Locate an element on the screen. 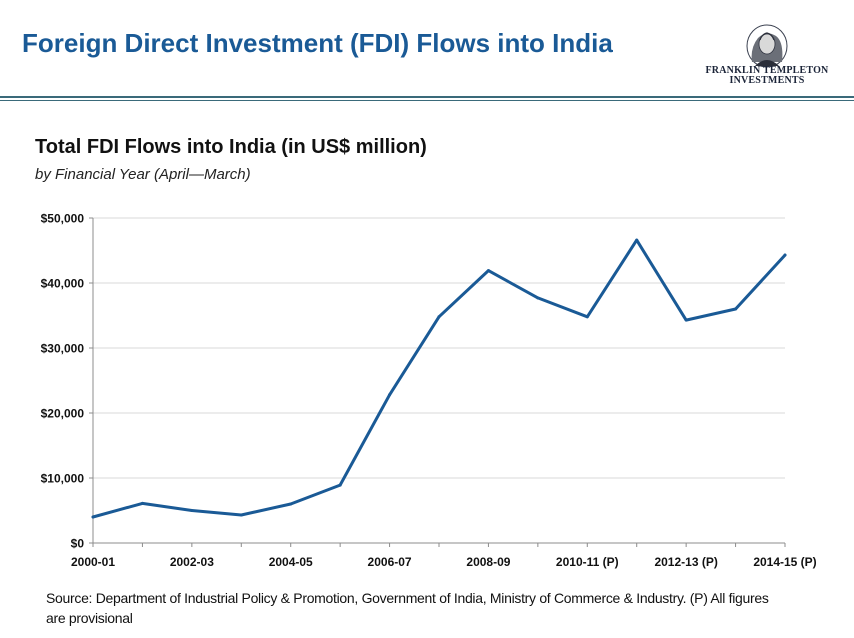  y-tick-label-3: $30,000 is located at coordinates (63, 349).